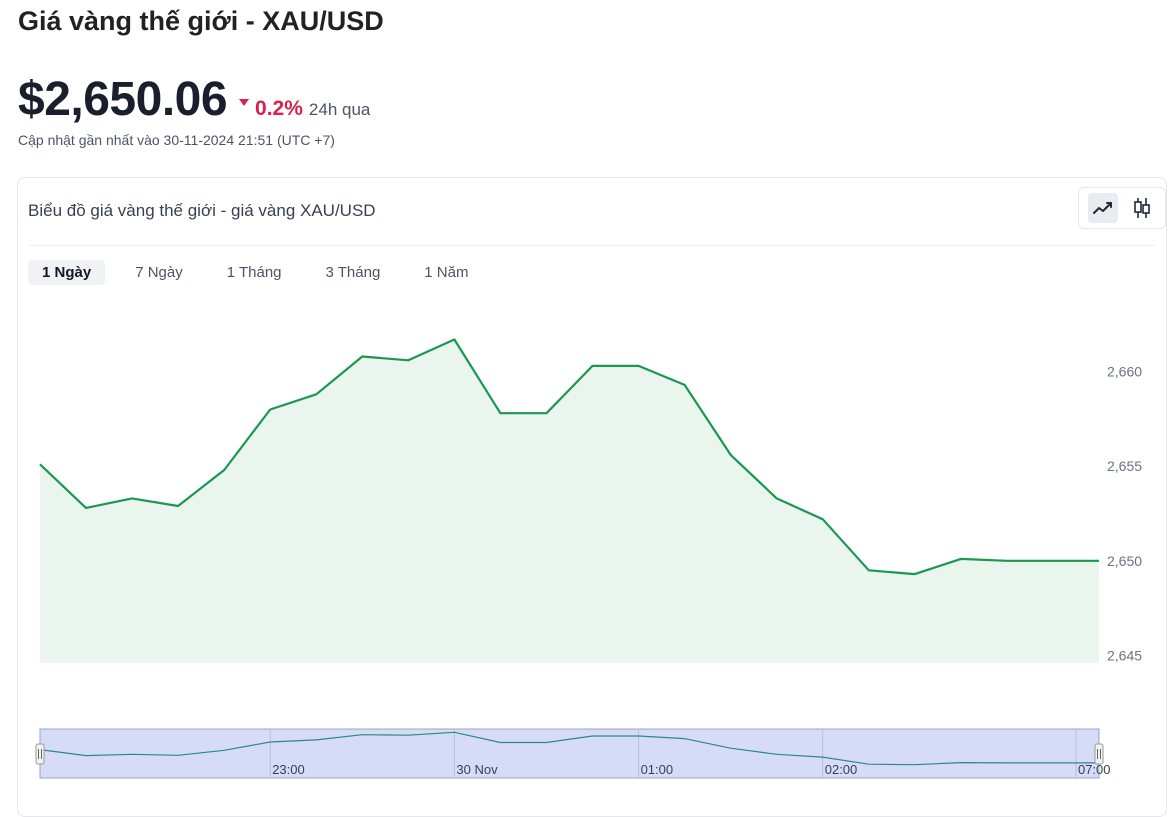 The height and width of the screenshot is (817, 1172). I want to click on y-tick-label: 2,645, so click(1124, 655).